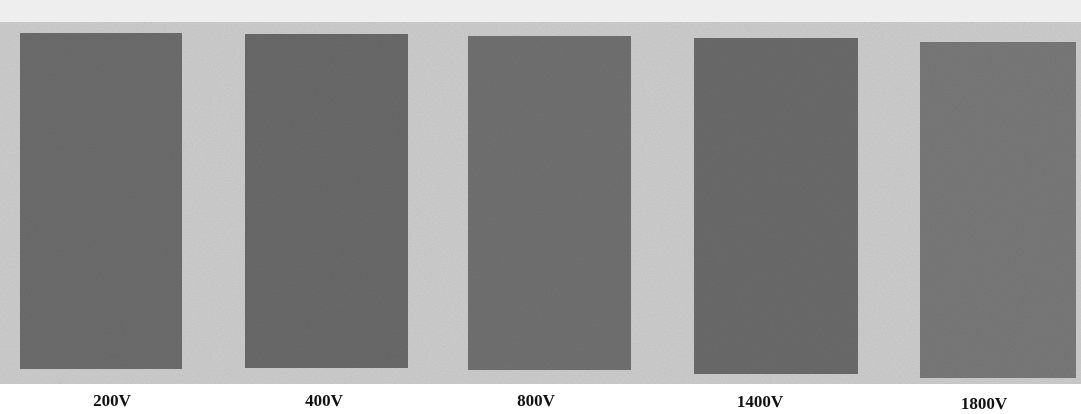 The height and width of the screenshot is (414, 1081). I want to click on voltage-label: 1800V, so click(984, 403).